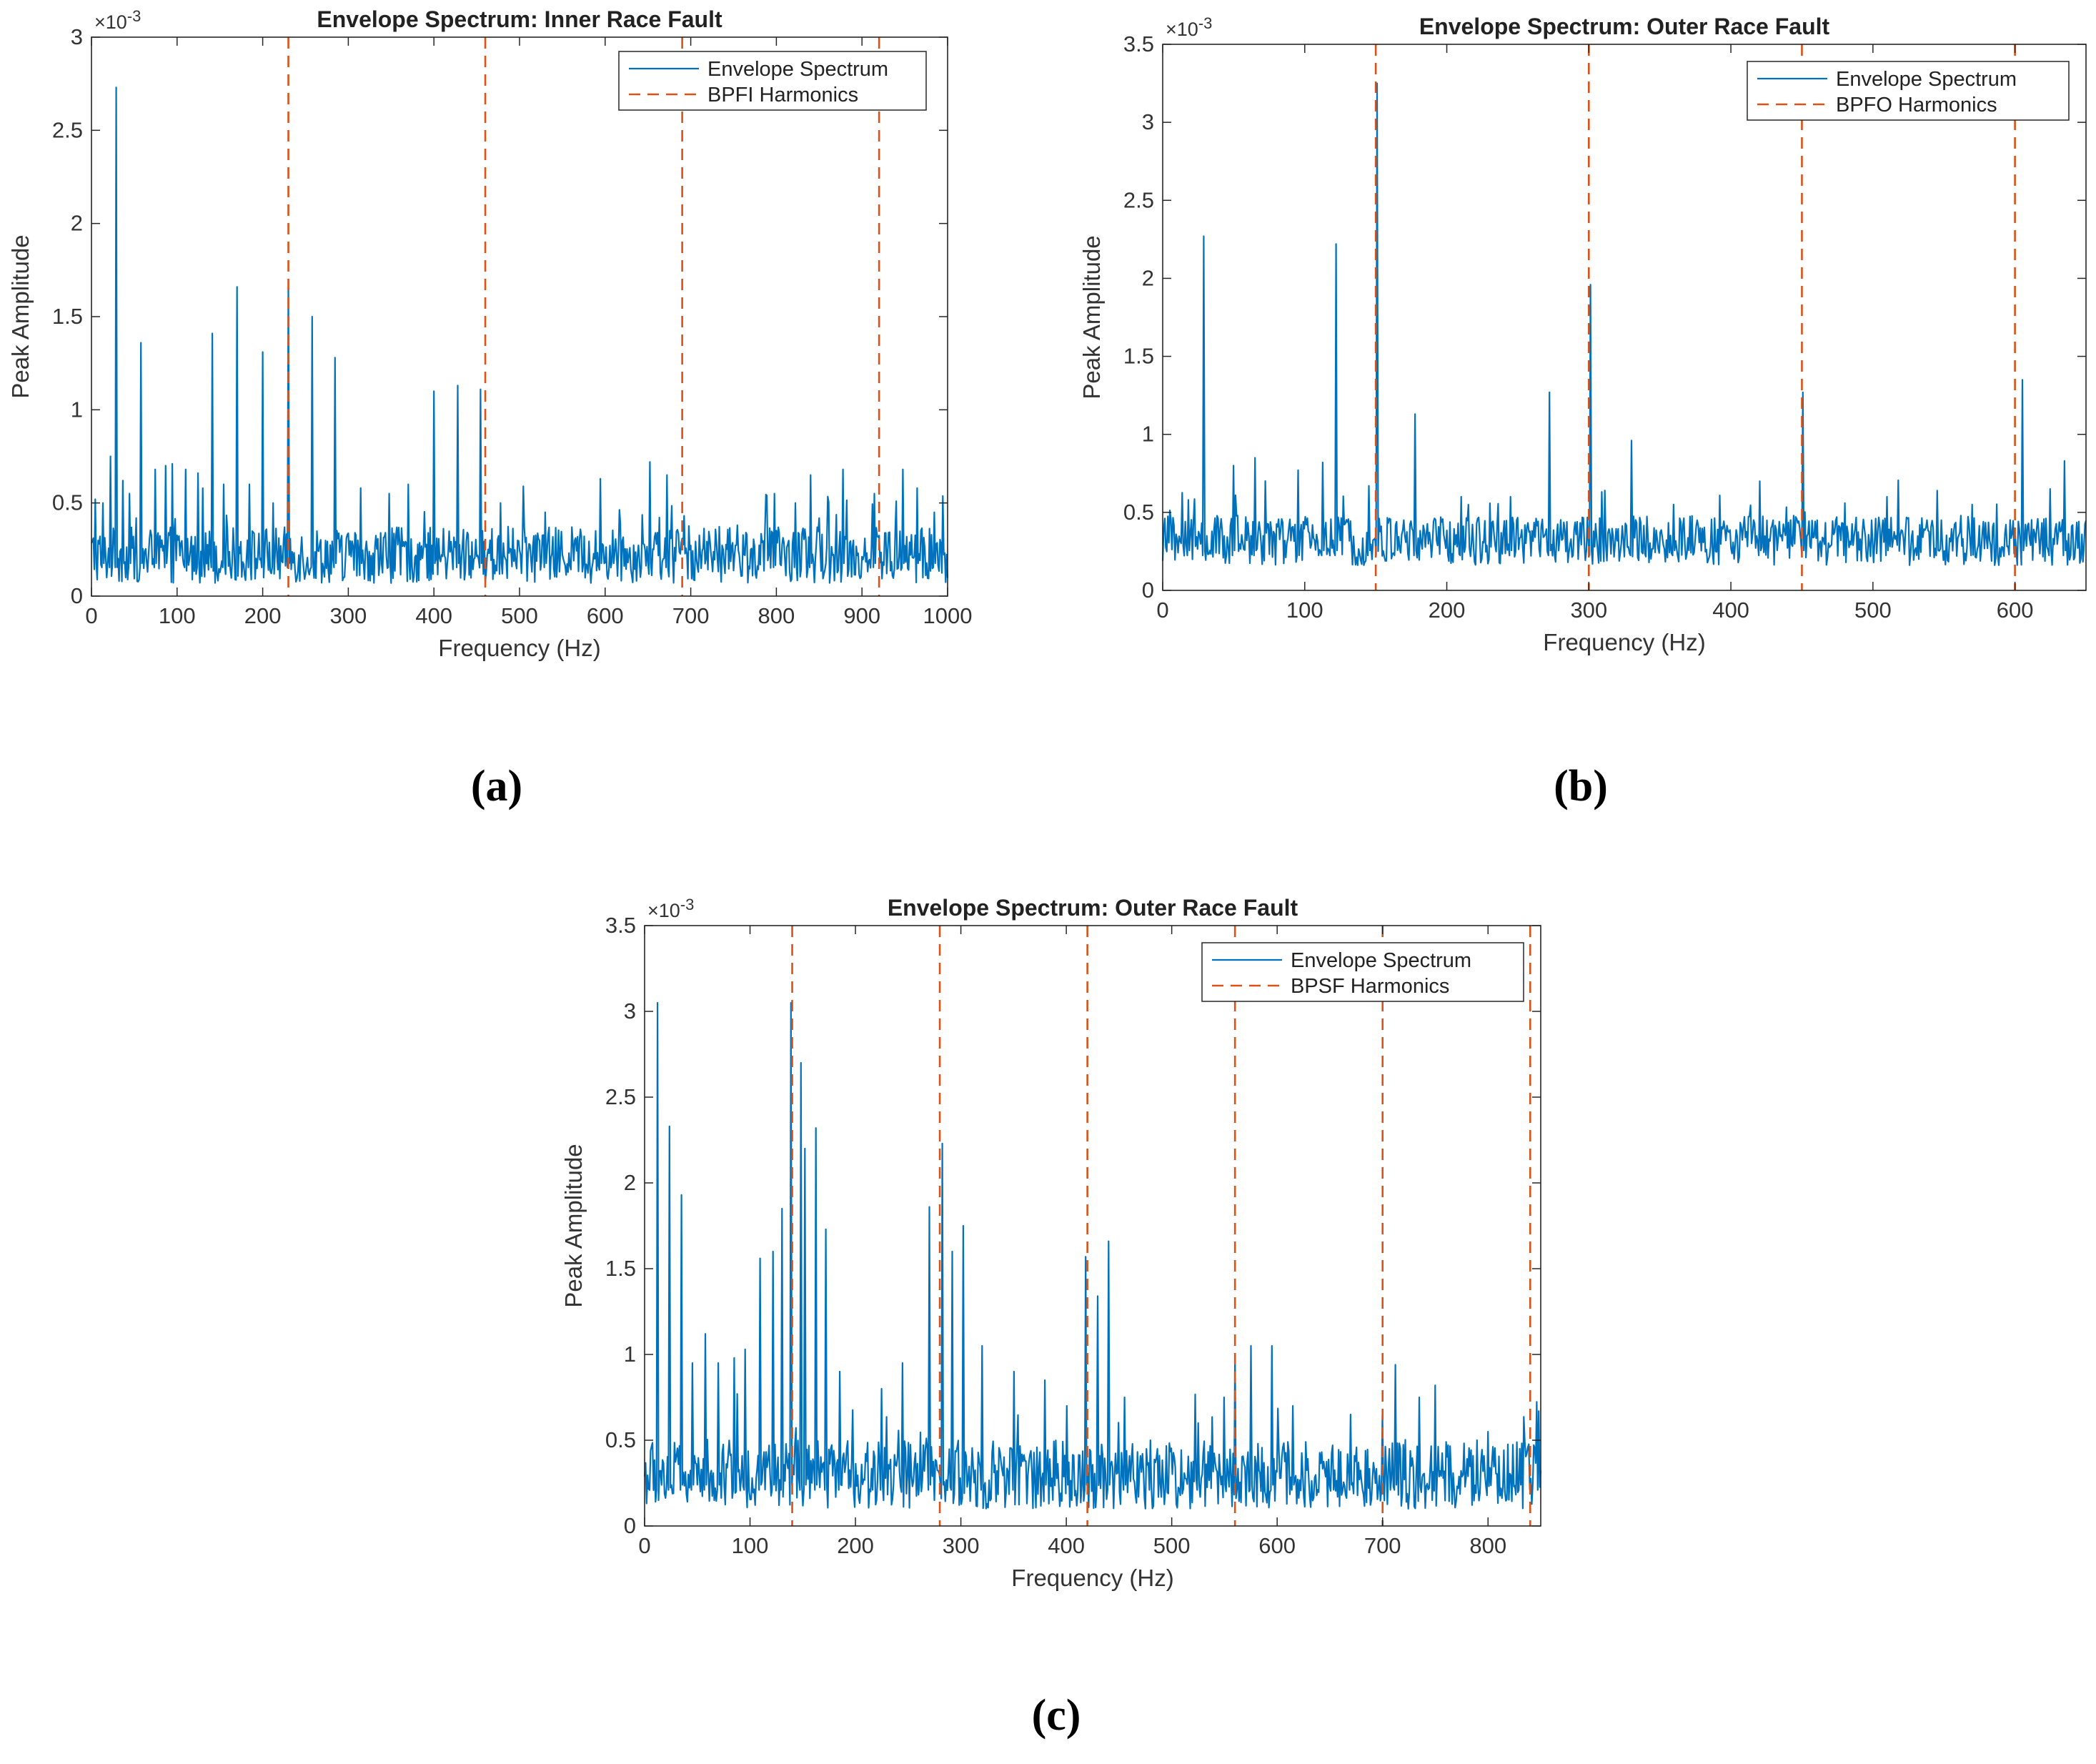  I want to click on panel-label-a: (a), so click(497, 786).